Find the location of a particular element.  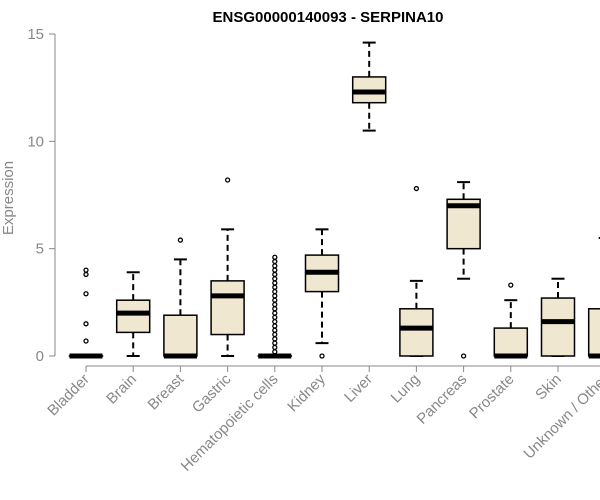

x-tick-label: Breast is located at coordinates (166, 391).